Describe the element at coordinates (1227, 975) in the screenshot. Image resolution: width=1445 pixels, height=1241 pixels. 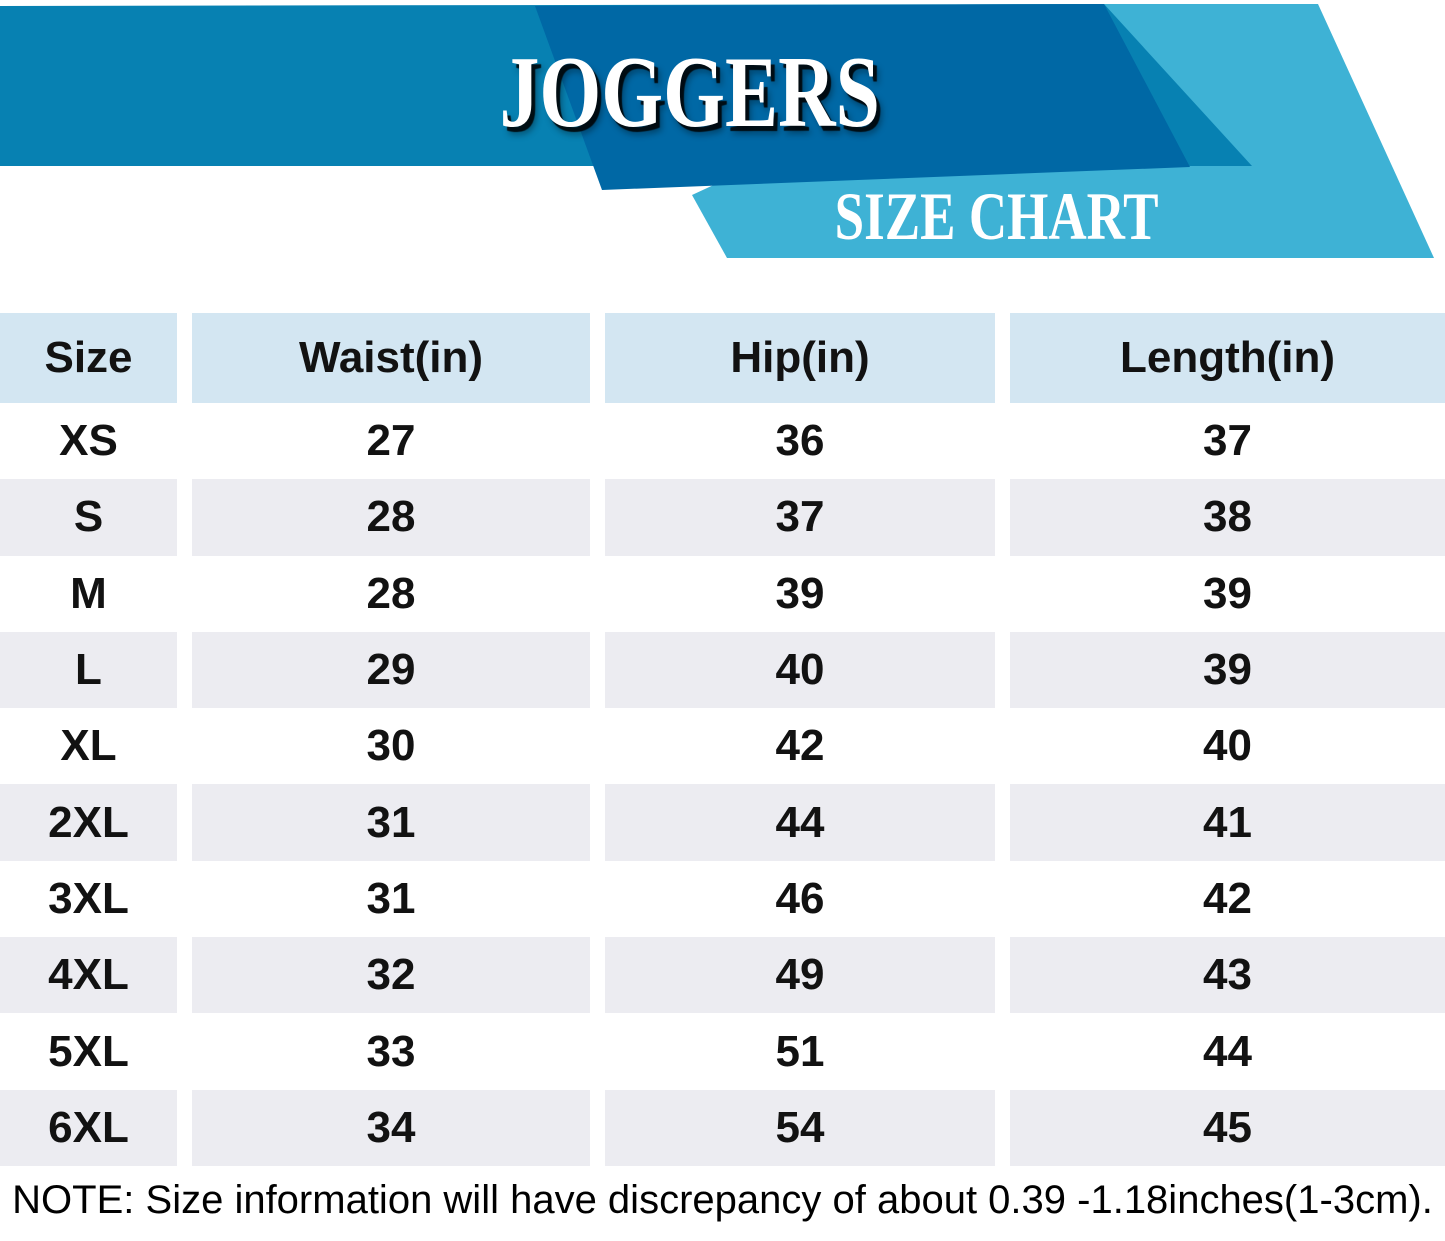
I see `cell-length: 43` at that location.